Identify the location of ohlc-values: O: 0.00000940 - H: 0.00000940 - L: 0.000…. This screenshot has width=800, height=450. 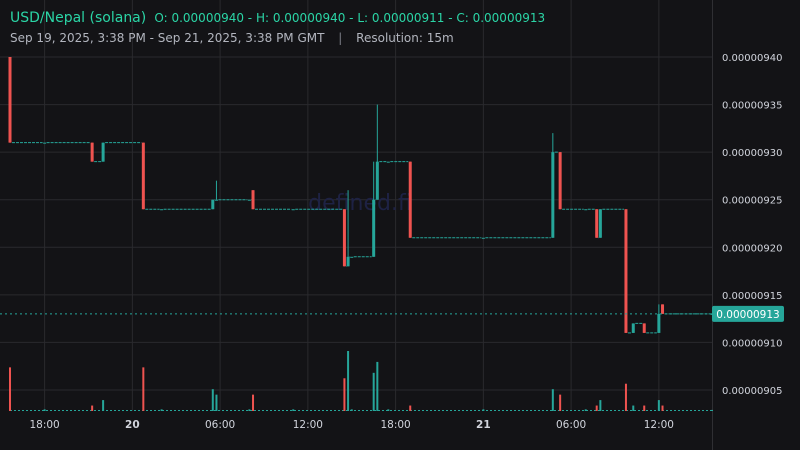
(350, 18).